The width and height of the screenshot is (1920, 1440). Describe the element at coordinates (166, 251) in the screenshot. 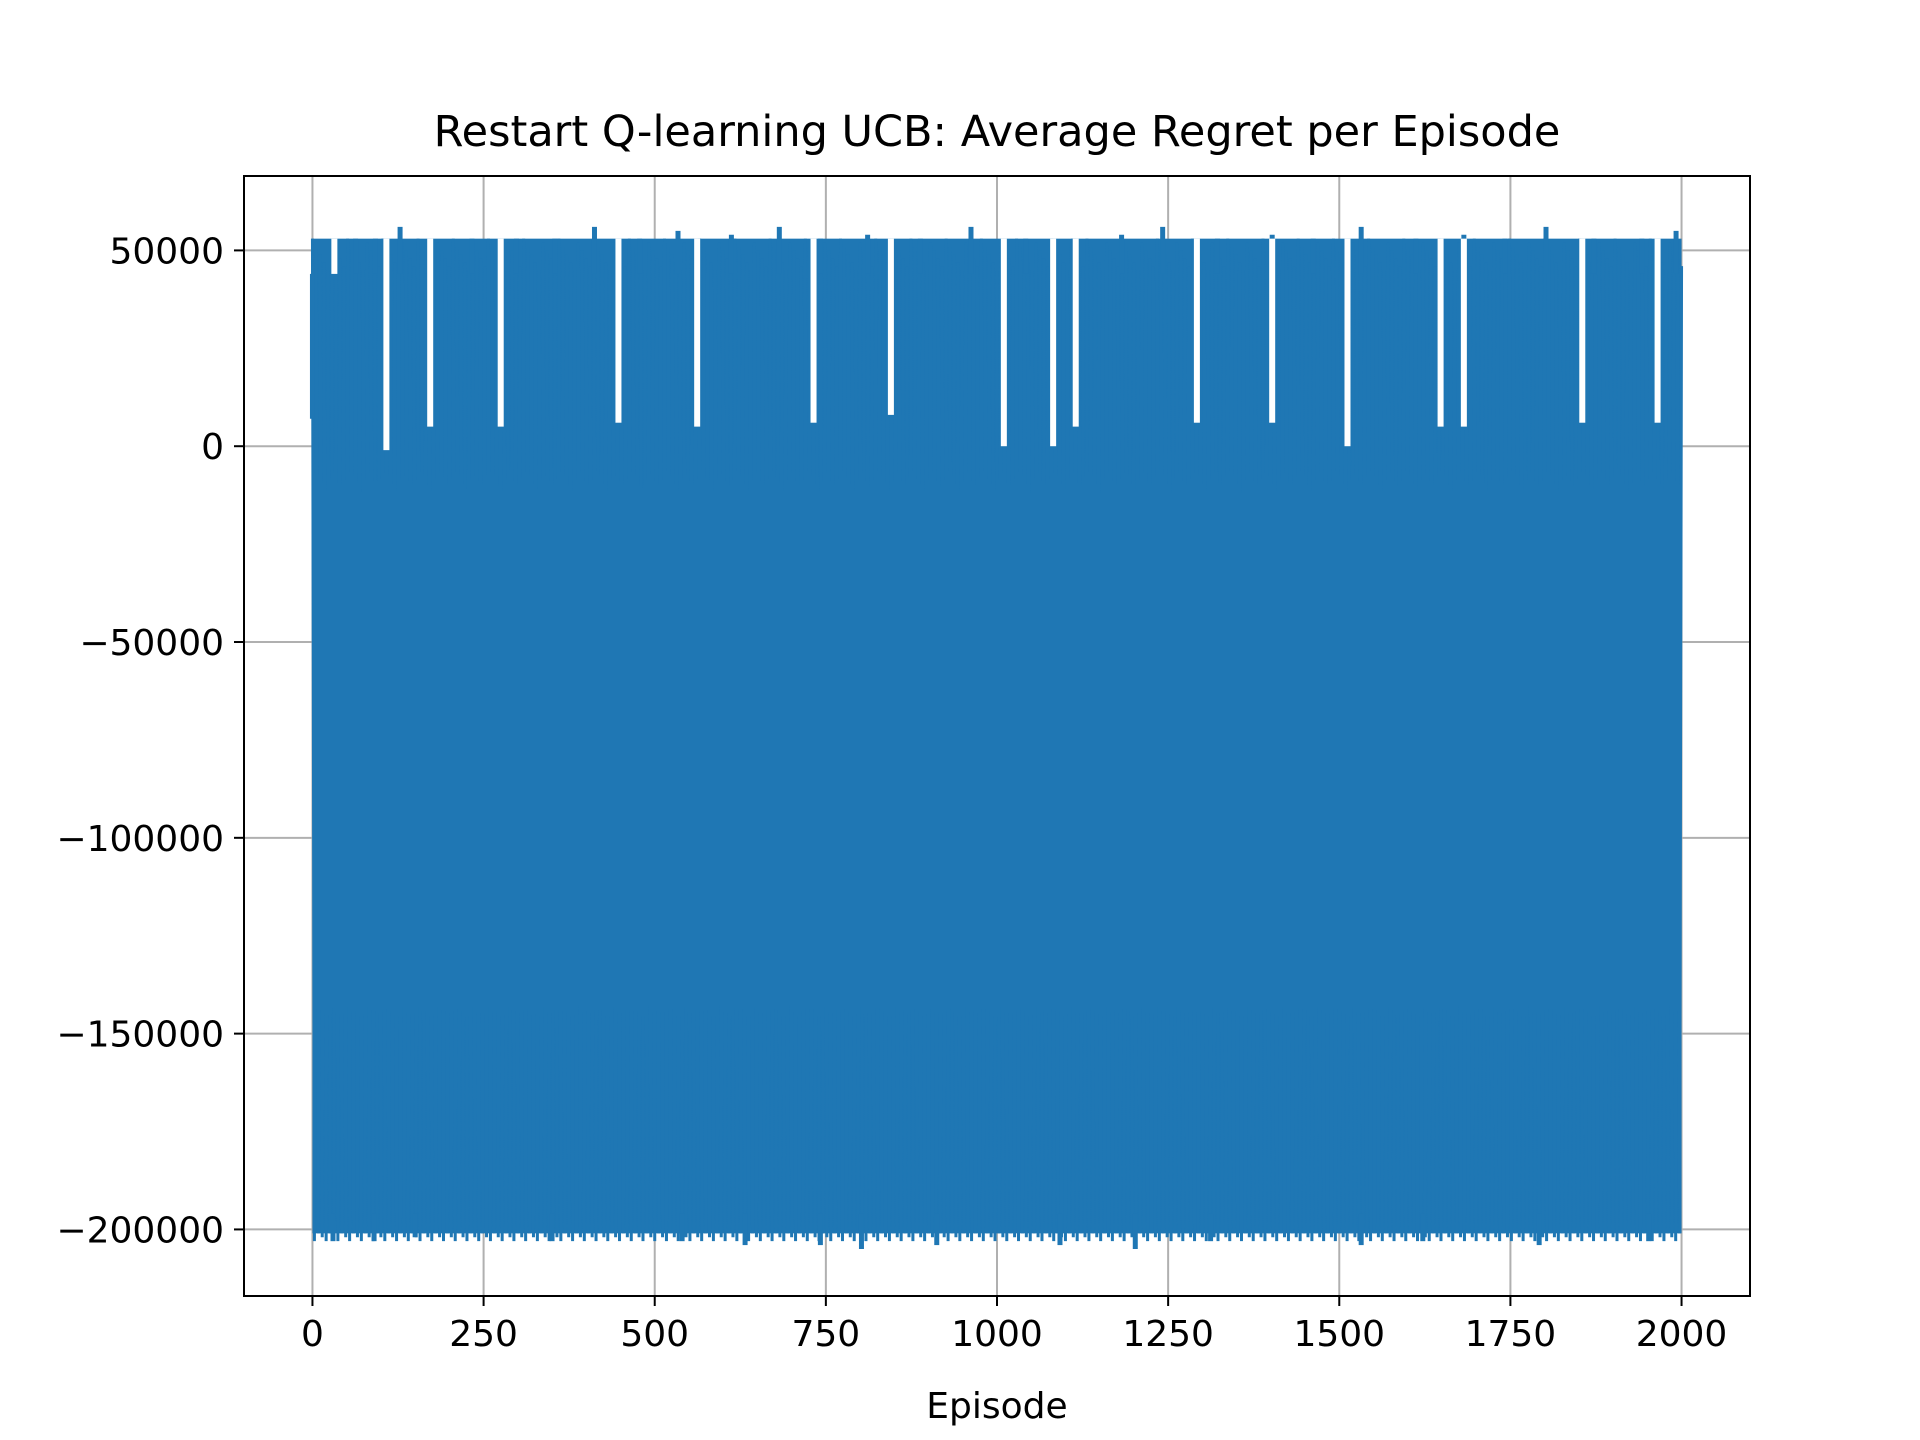

I see `y-tick-label: 50000` at that location.